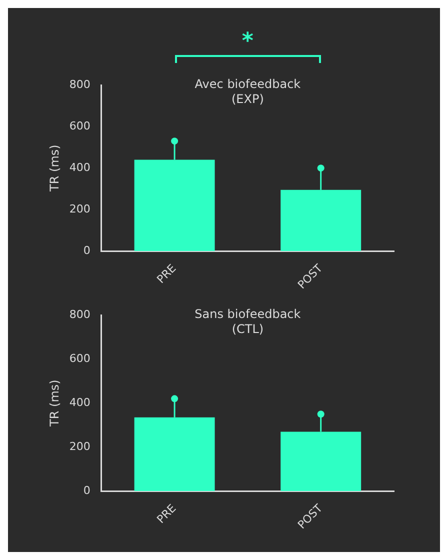 The height and width of the screenshot is (560, 448). Describe the element at coordinates (247, 321) in the screenshot. I see `chart-title: Sans biofeedback (CTL)` at that location.